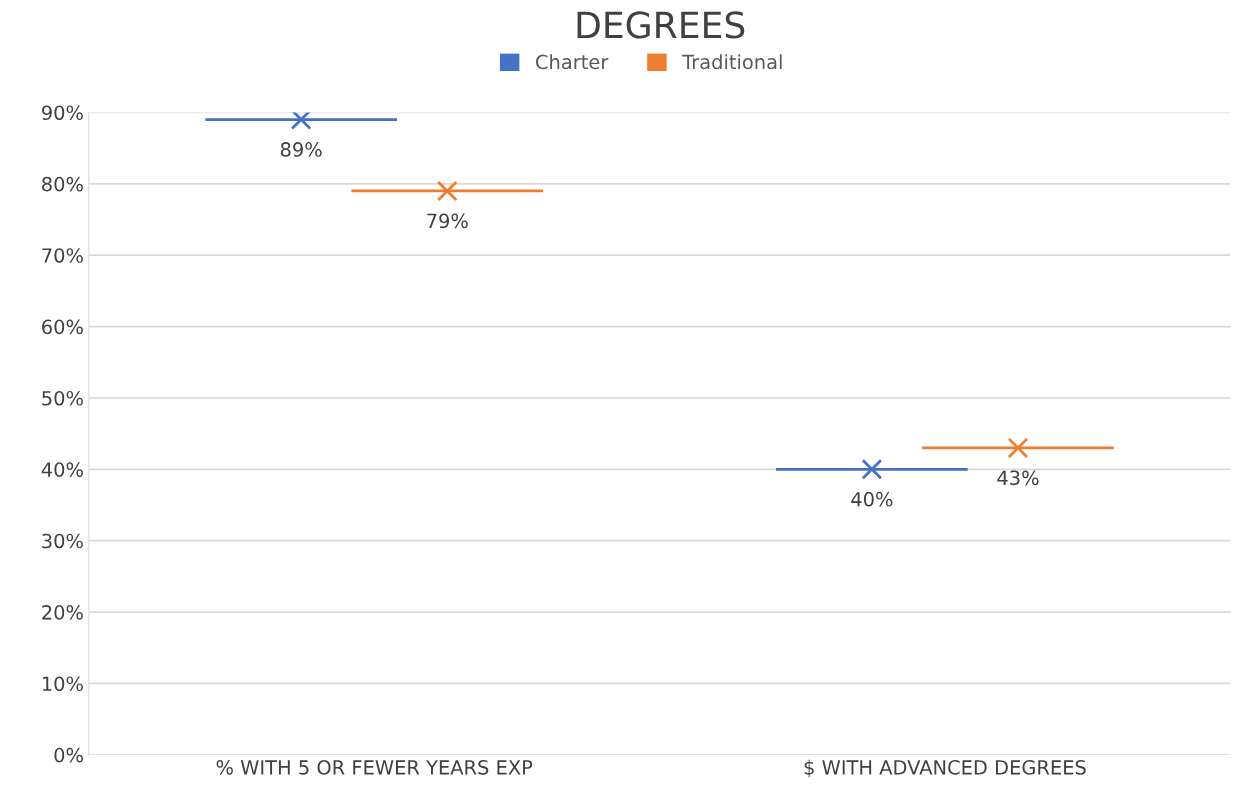 The image size is (1234, 803). I want to click on y-tick-label: 40%, so click(62, 469).